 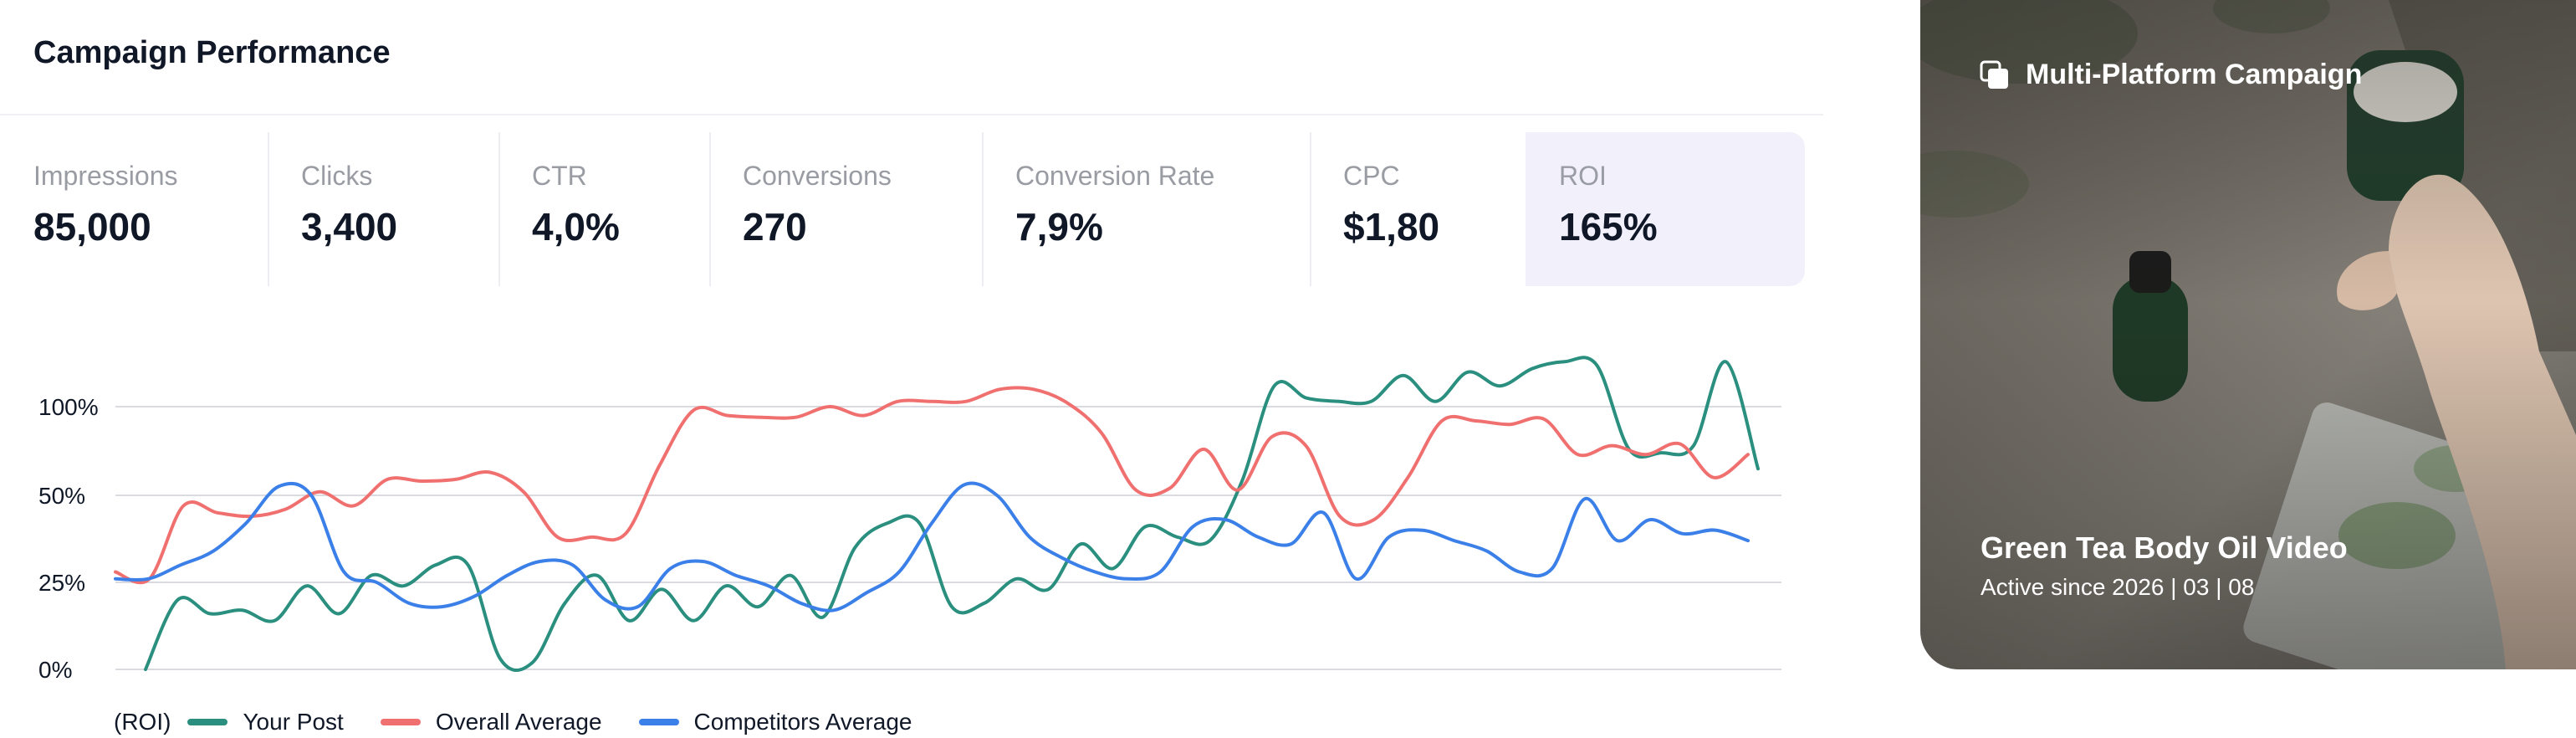 What do you see at coordinates (349, 227) in the screenshot?
I see `metric-value: 3,400` at bounding box center [349, 227].